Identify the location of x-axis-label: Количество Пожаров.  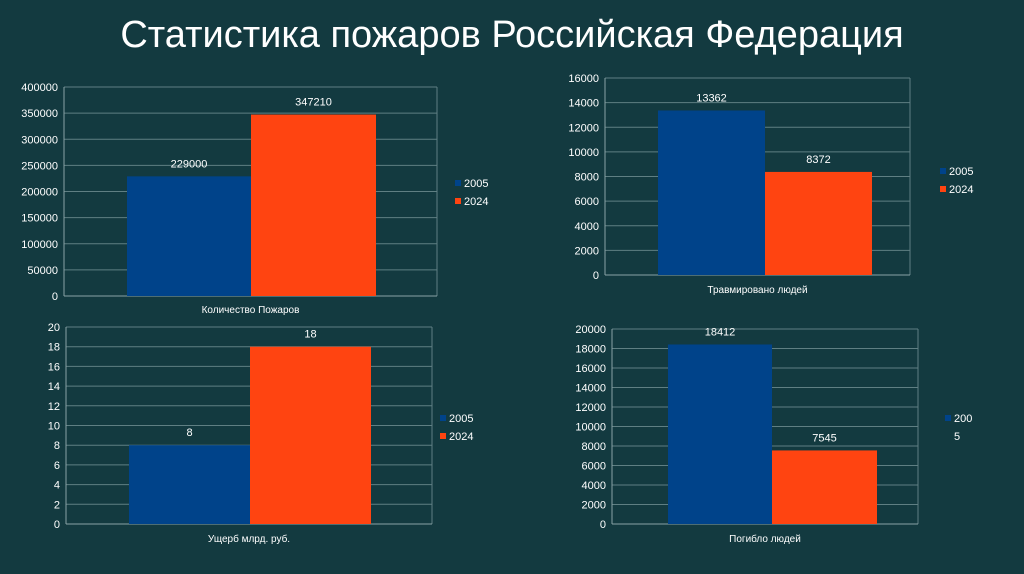
(251, 310).